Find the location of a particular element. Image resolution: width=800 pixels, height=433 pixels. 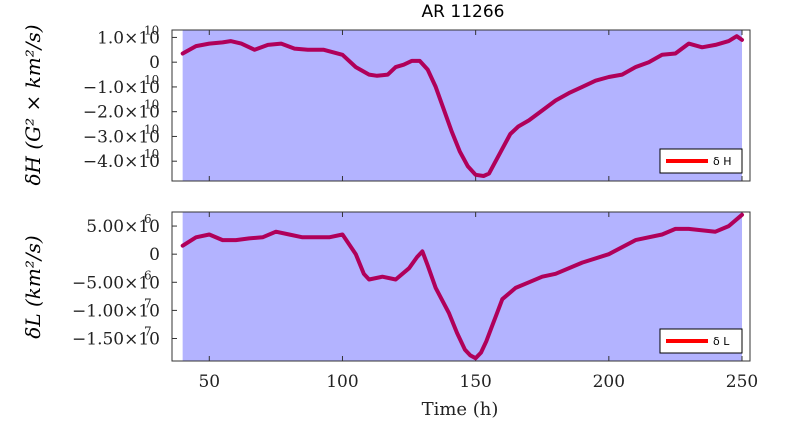

y-tick-label: −1.00×10 is located at coordinates (116, 311).